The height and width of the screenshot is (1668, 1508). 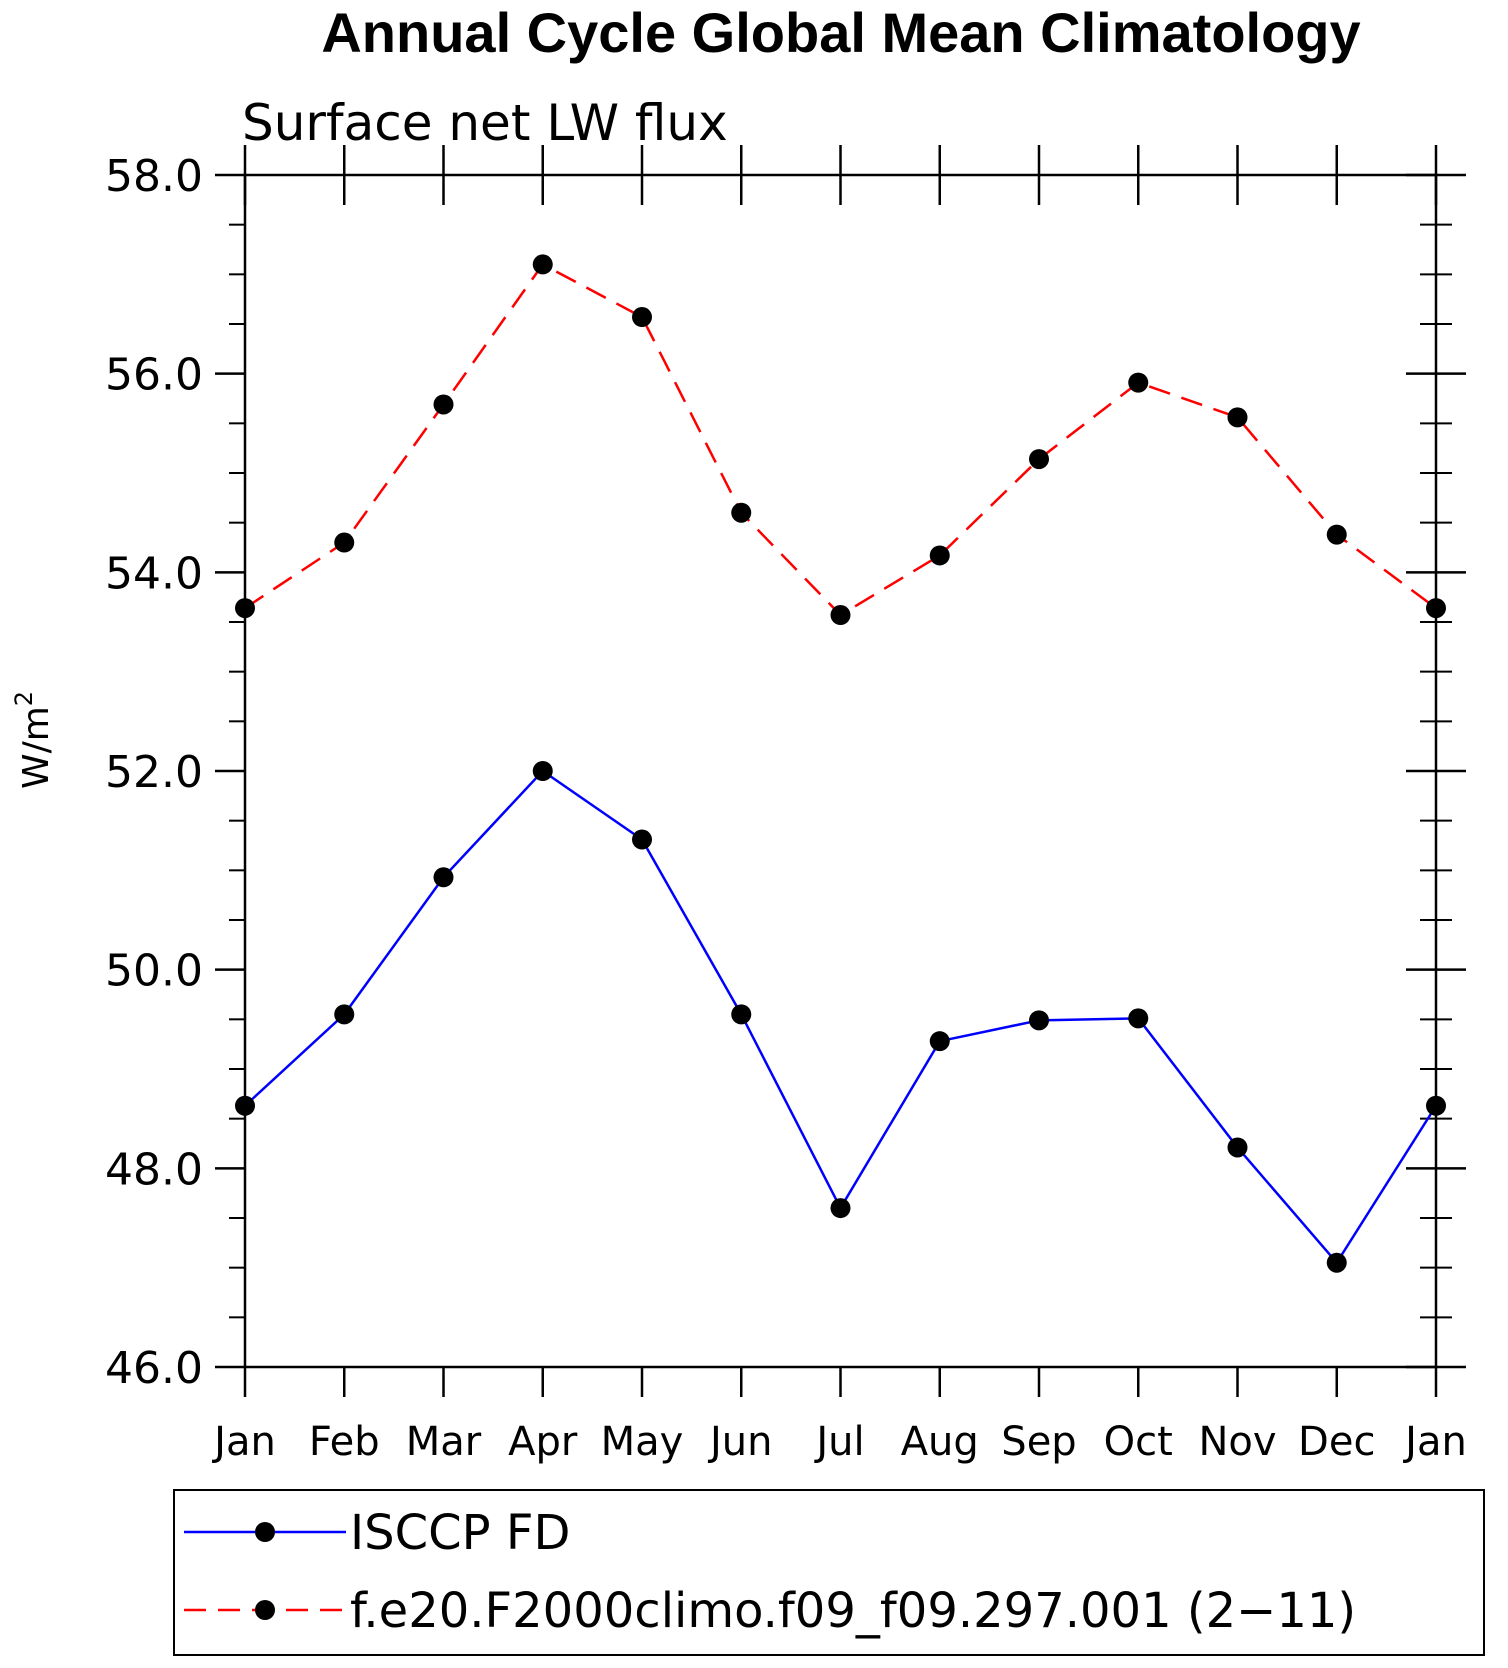 I want to click on svg-text: W/m2, so click(x=33, y=740).